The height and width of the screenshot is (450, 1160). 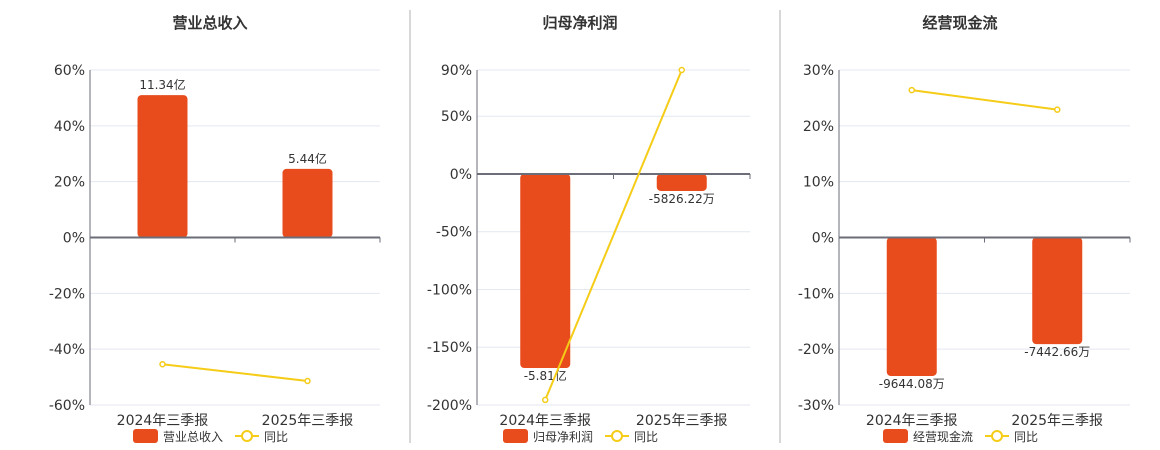 What do you see at coordinates (682, 199) in the screenshot?
I see `bar-value-label: -5826.22万` at bounding box center [682, 199].